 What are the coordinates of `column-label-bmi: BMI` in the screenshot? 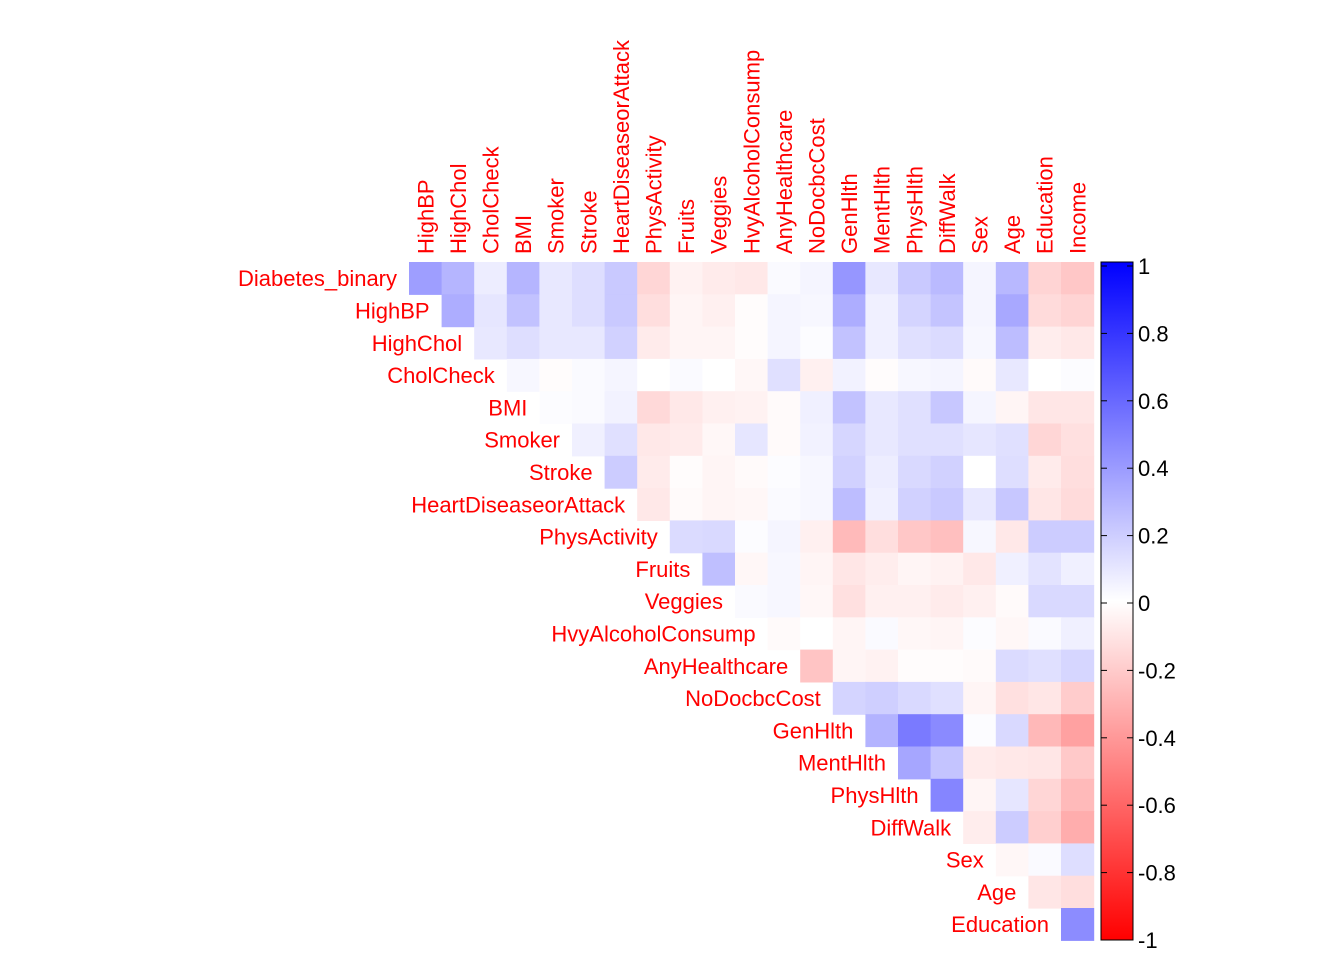 It's located at (523, 234).